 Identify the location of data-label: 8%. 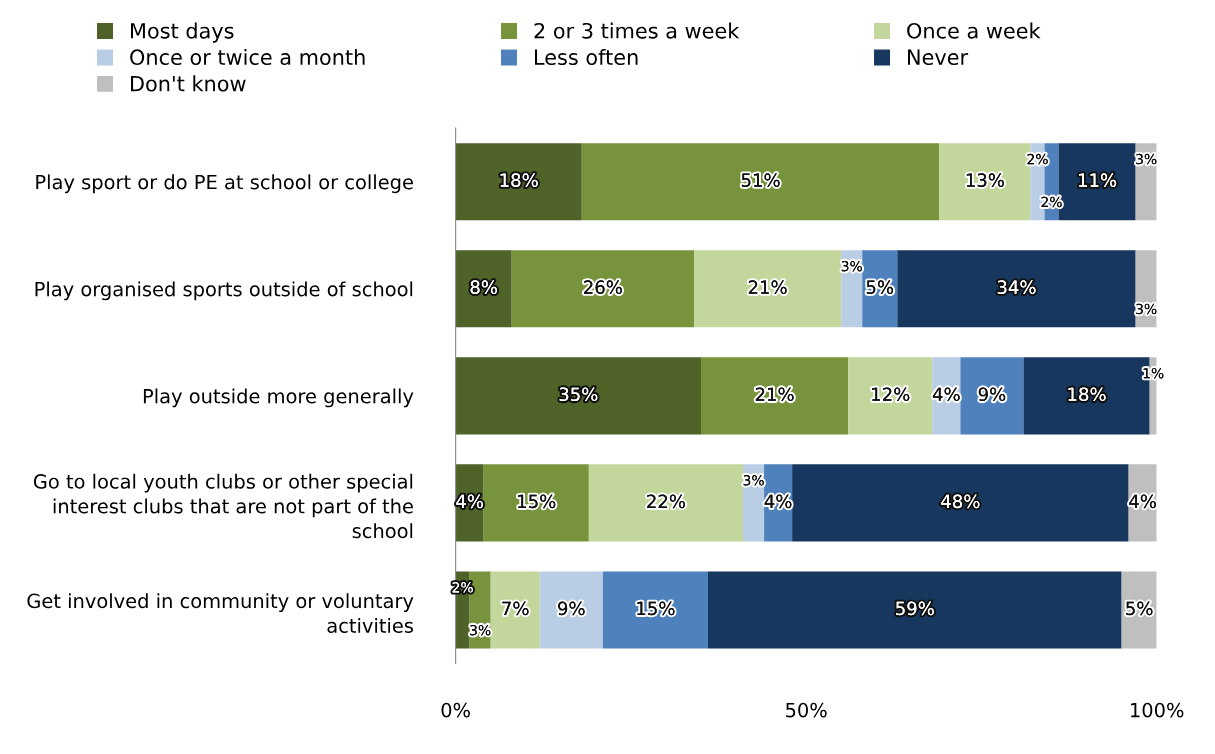
(483, 287).